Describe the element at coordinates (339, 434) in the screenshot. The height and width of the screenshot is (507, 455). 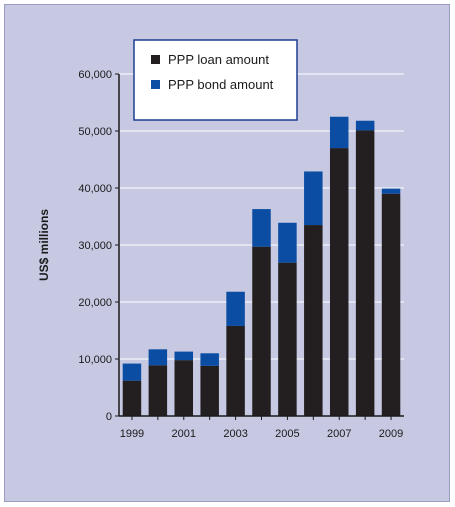
I see `x-tick-label: 2007` at that location.